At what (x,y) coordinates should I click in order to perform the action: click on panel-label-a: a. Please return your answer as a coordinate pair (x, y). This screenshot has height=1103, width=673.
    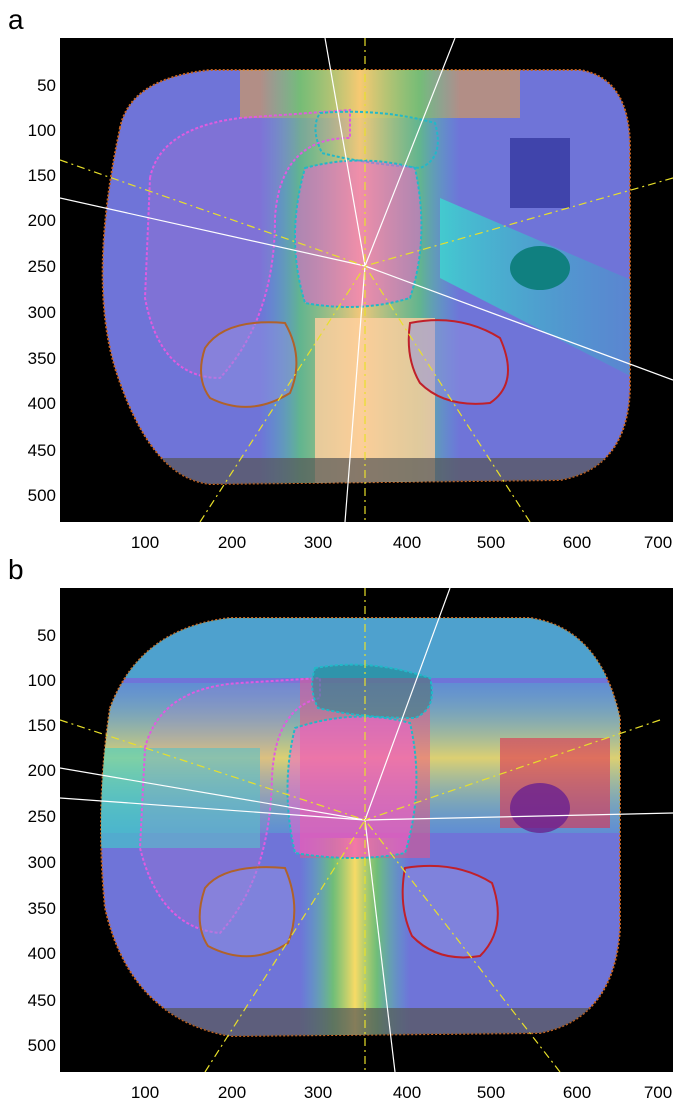
    Looking at the image, I should click on (16, 19).